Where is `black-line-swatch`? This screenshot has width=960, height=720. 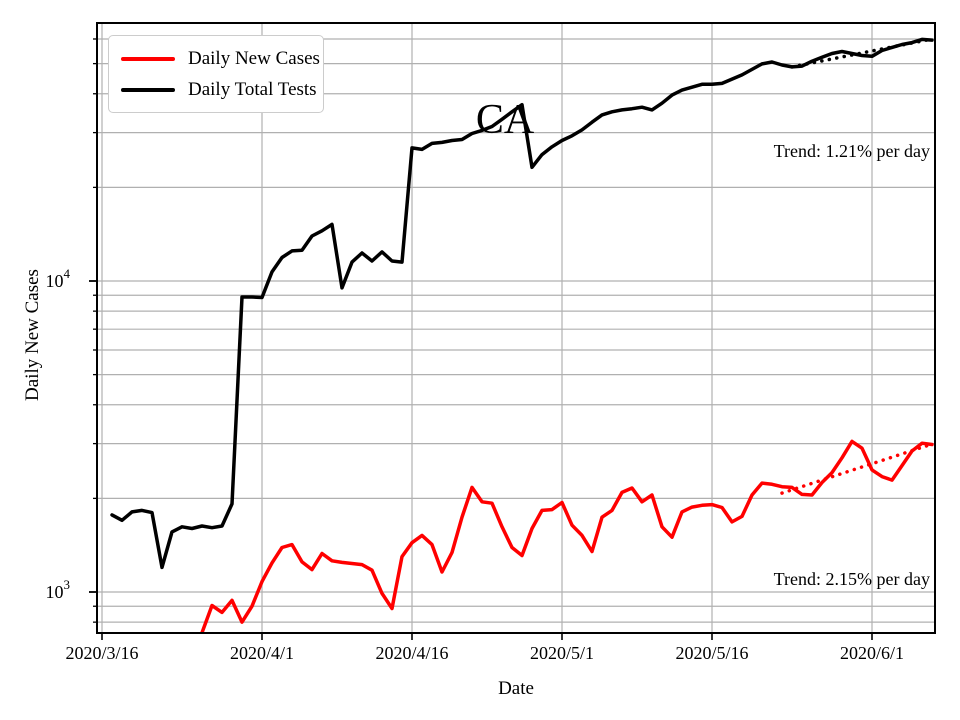
black-line-swatch is located at coordinates (148, 89).